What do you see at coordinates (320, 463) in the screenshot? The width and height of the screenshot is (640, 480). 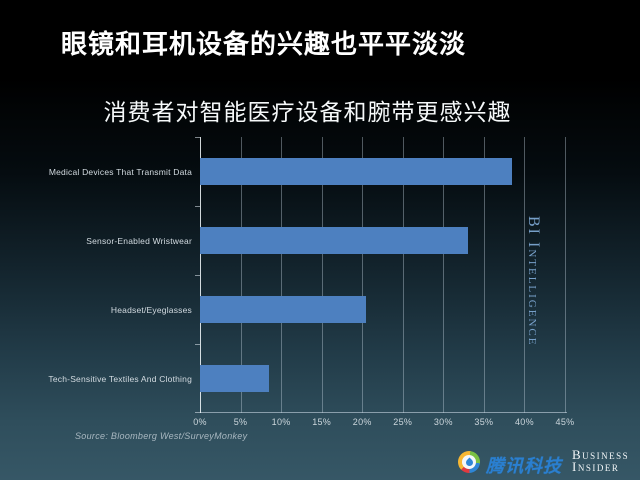 I see `footer-logos: 腾讯科技 Business Insider` at bounding box center [320, 463].